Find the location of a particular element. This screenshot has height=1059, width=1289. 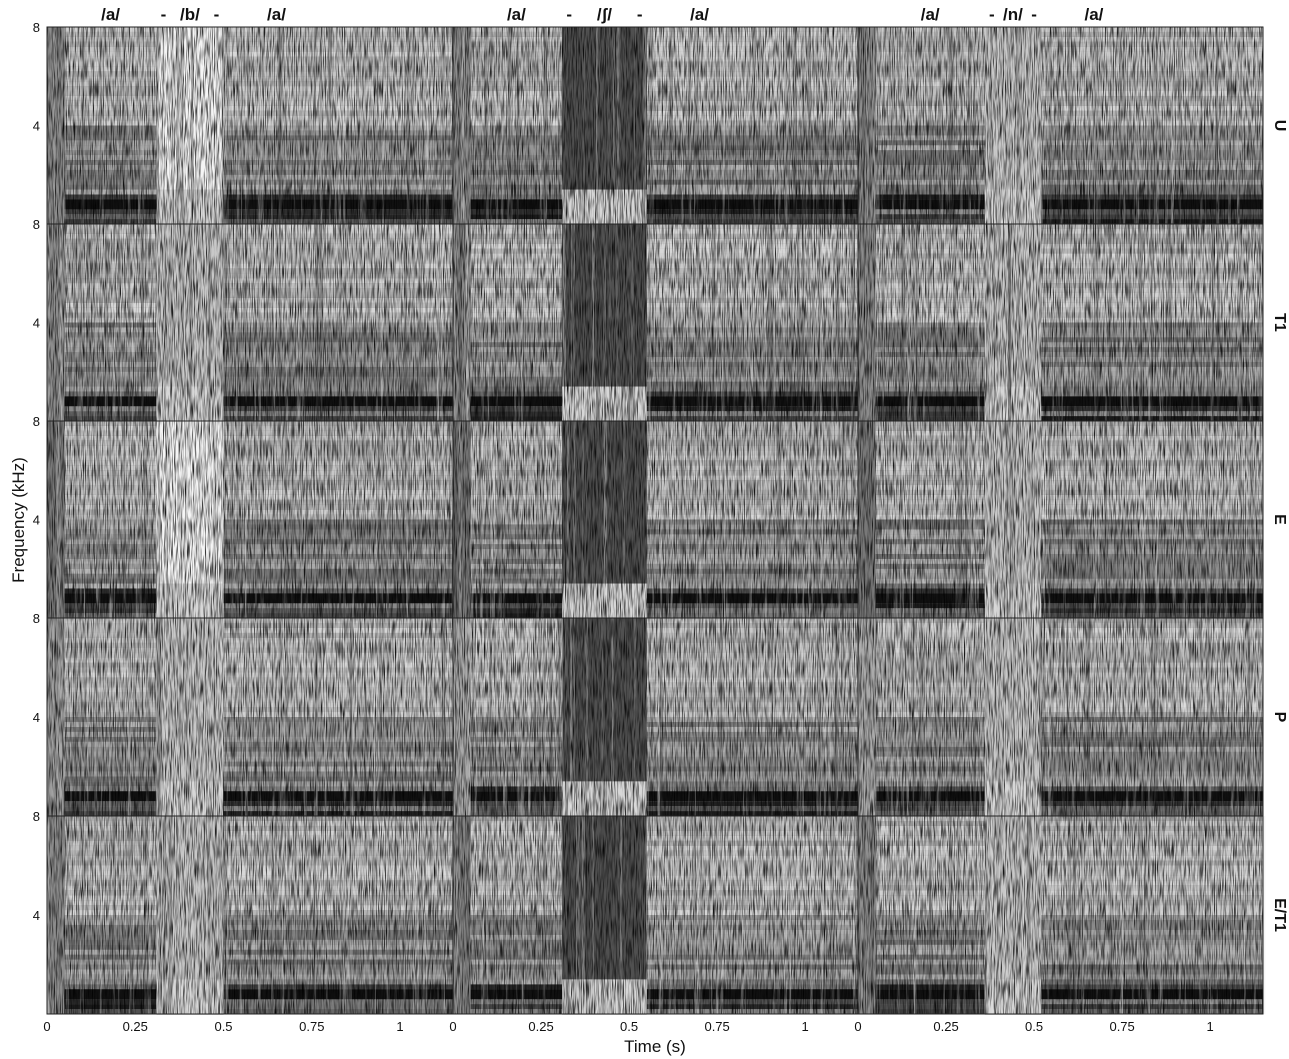

row-label-e-t1: E/T1 is located at coordinates (1279, 915).